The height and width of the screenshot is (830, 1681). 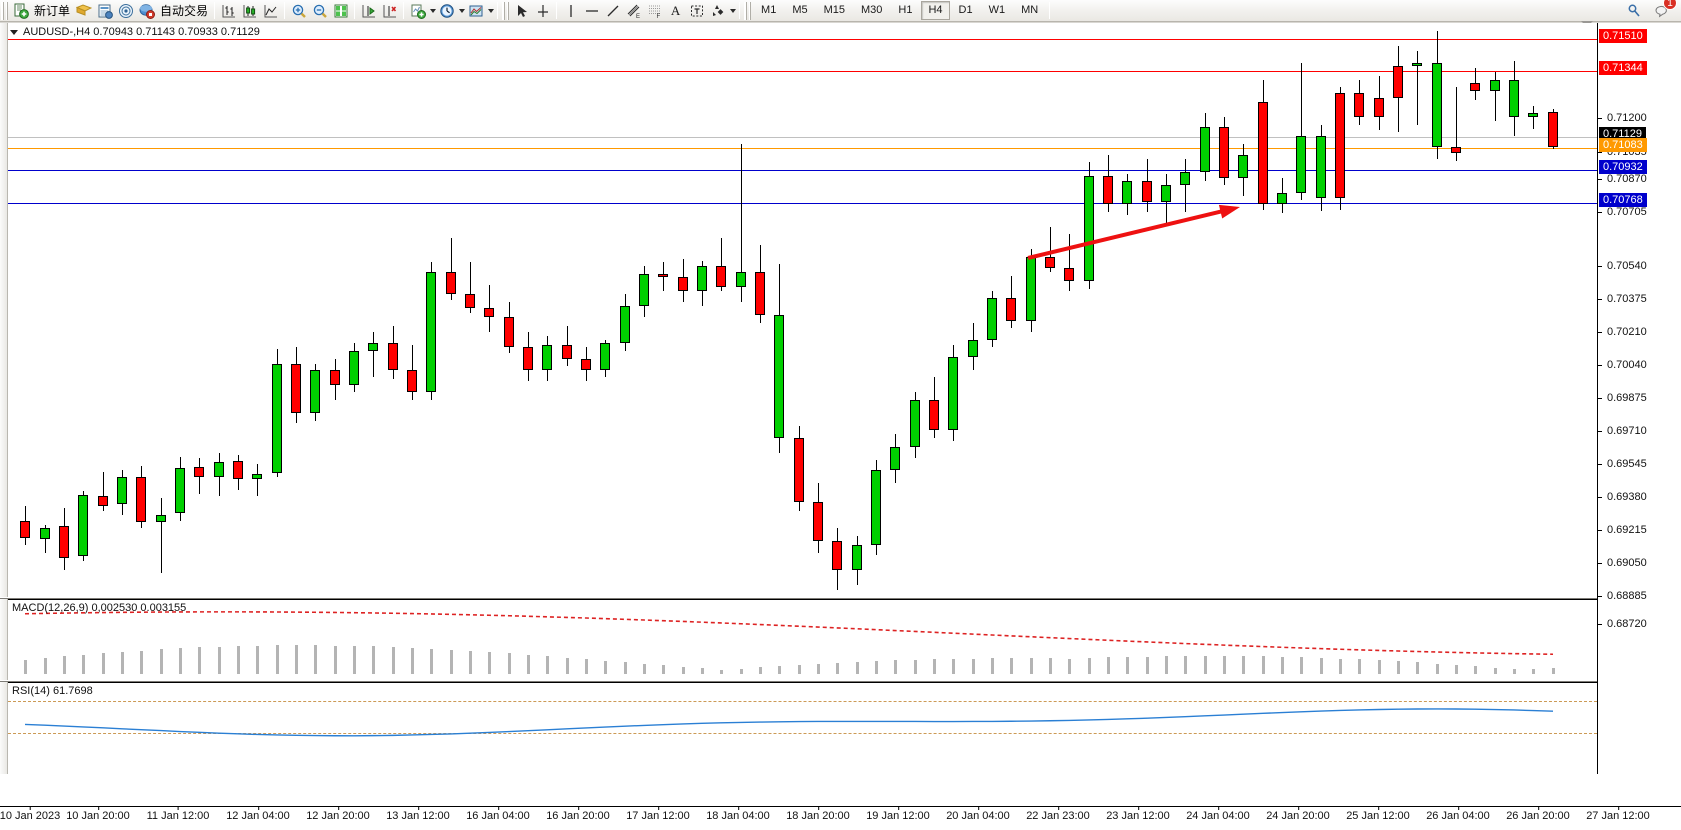 I want to click on vertical-line-icon, so click(x=570, y=11).